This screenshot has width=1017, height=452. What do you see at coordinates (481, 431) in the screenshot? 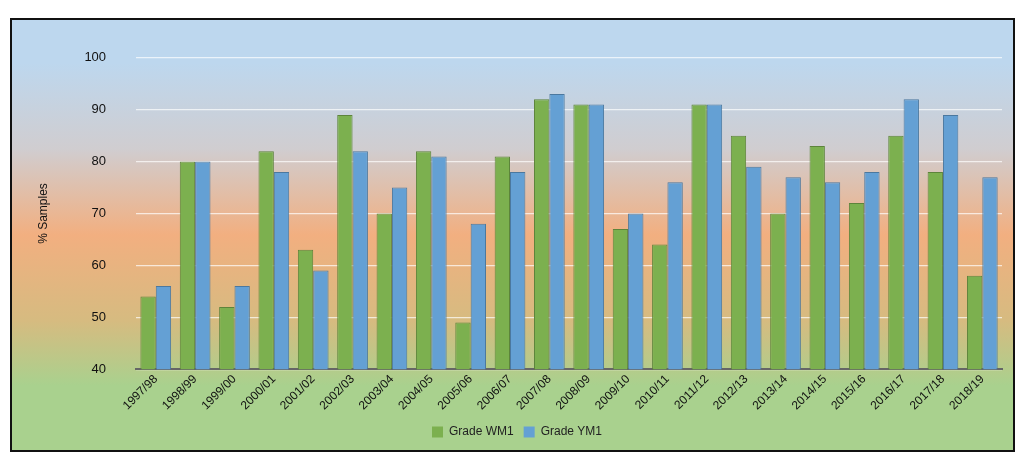
I see `legend-label: Grade WM1` at bounding box center [481, 431].